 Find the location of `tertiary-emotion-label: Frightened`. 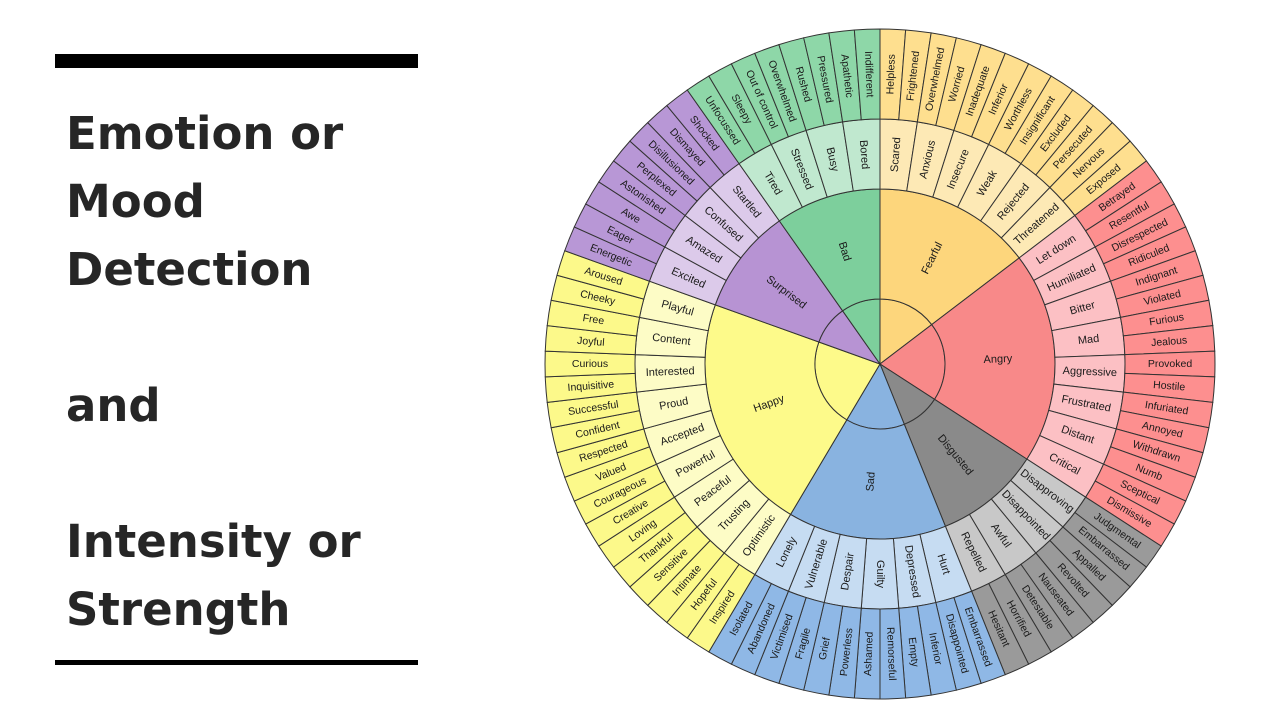

tertiary-emotion-label: Frightened is located at coordinates (913, 75).